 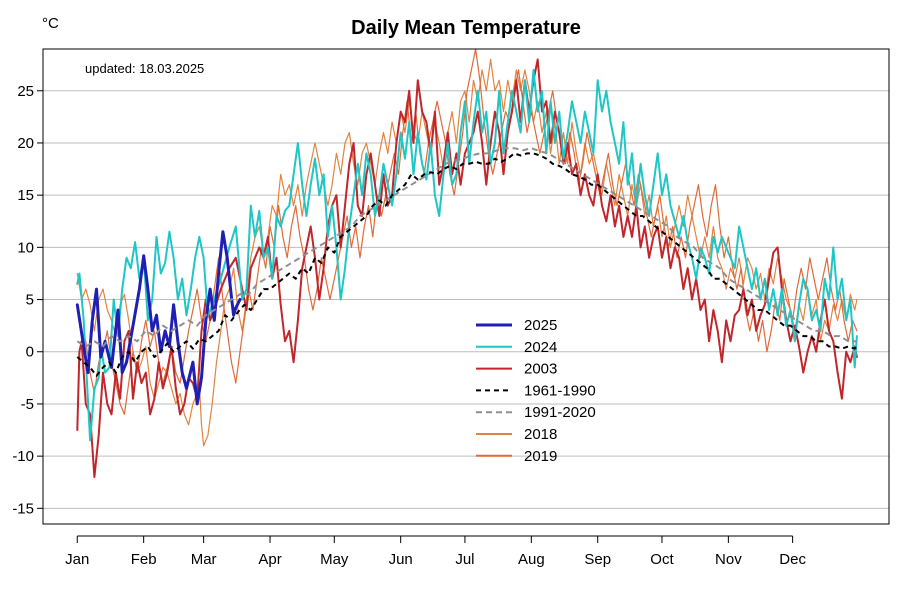 What do you see at coordinates (728, 559) in the screenshot?
I see `x-tick-label: Nov` at bounding box center [728, 559].